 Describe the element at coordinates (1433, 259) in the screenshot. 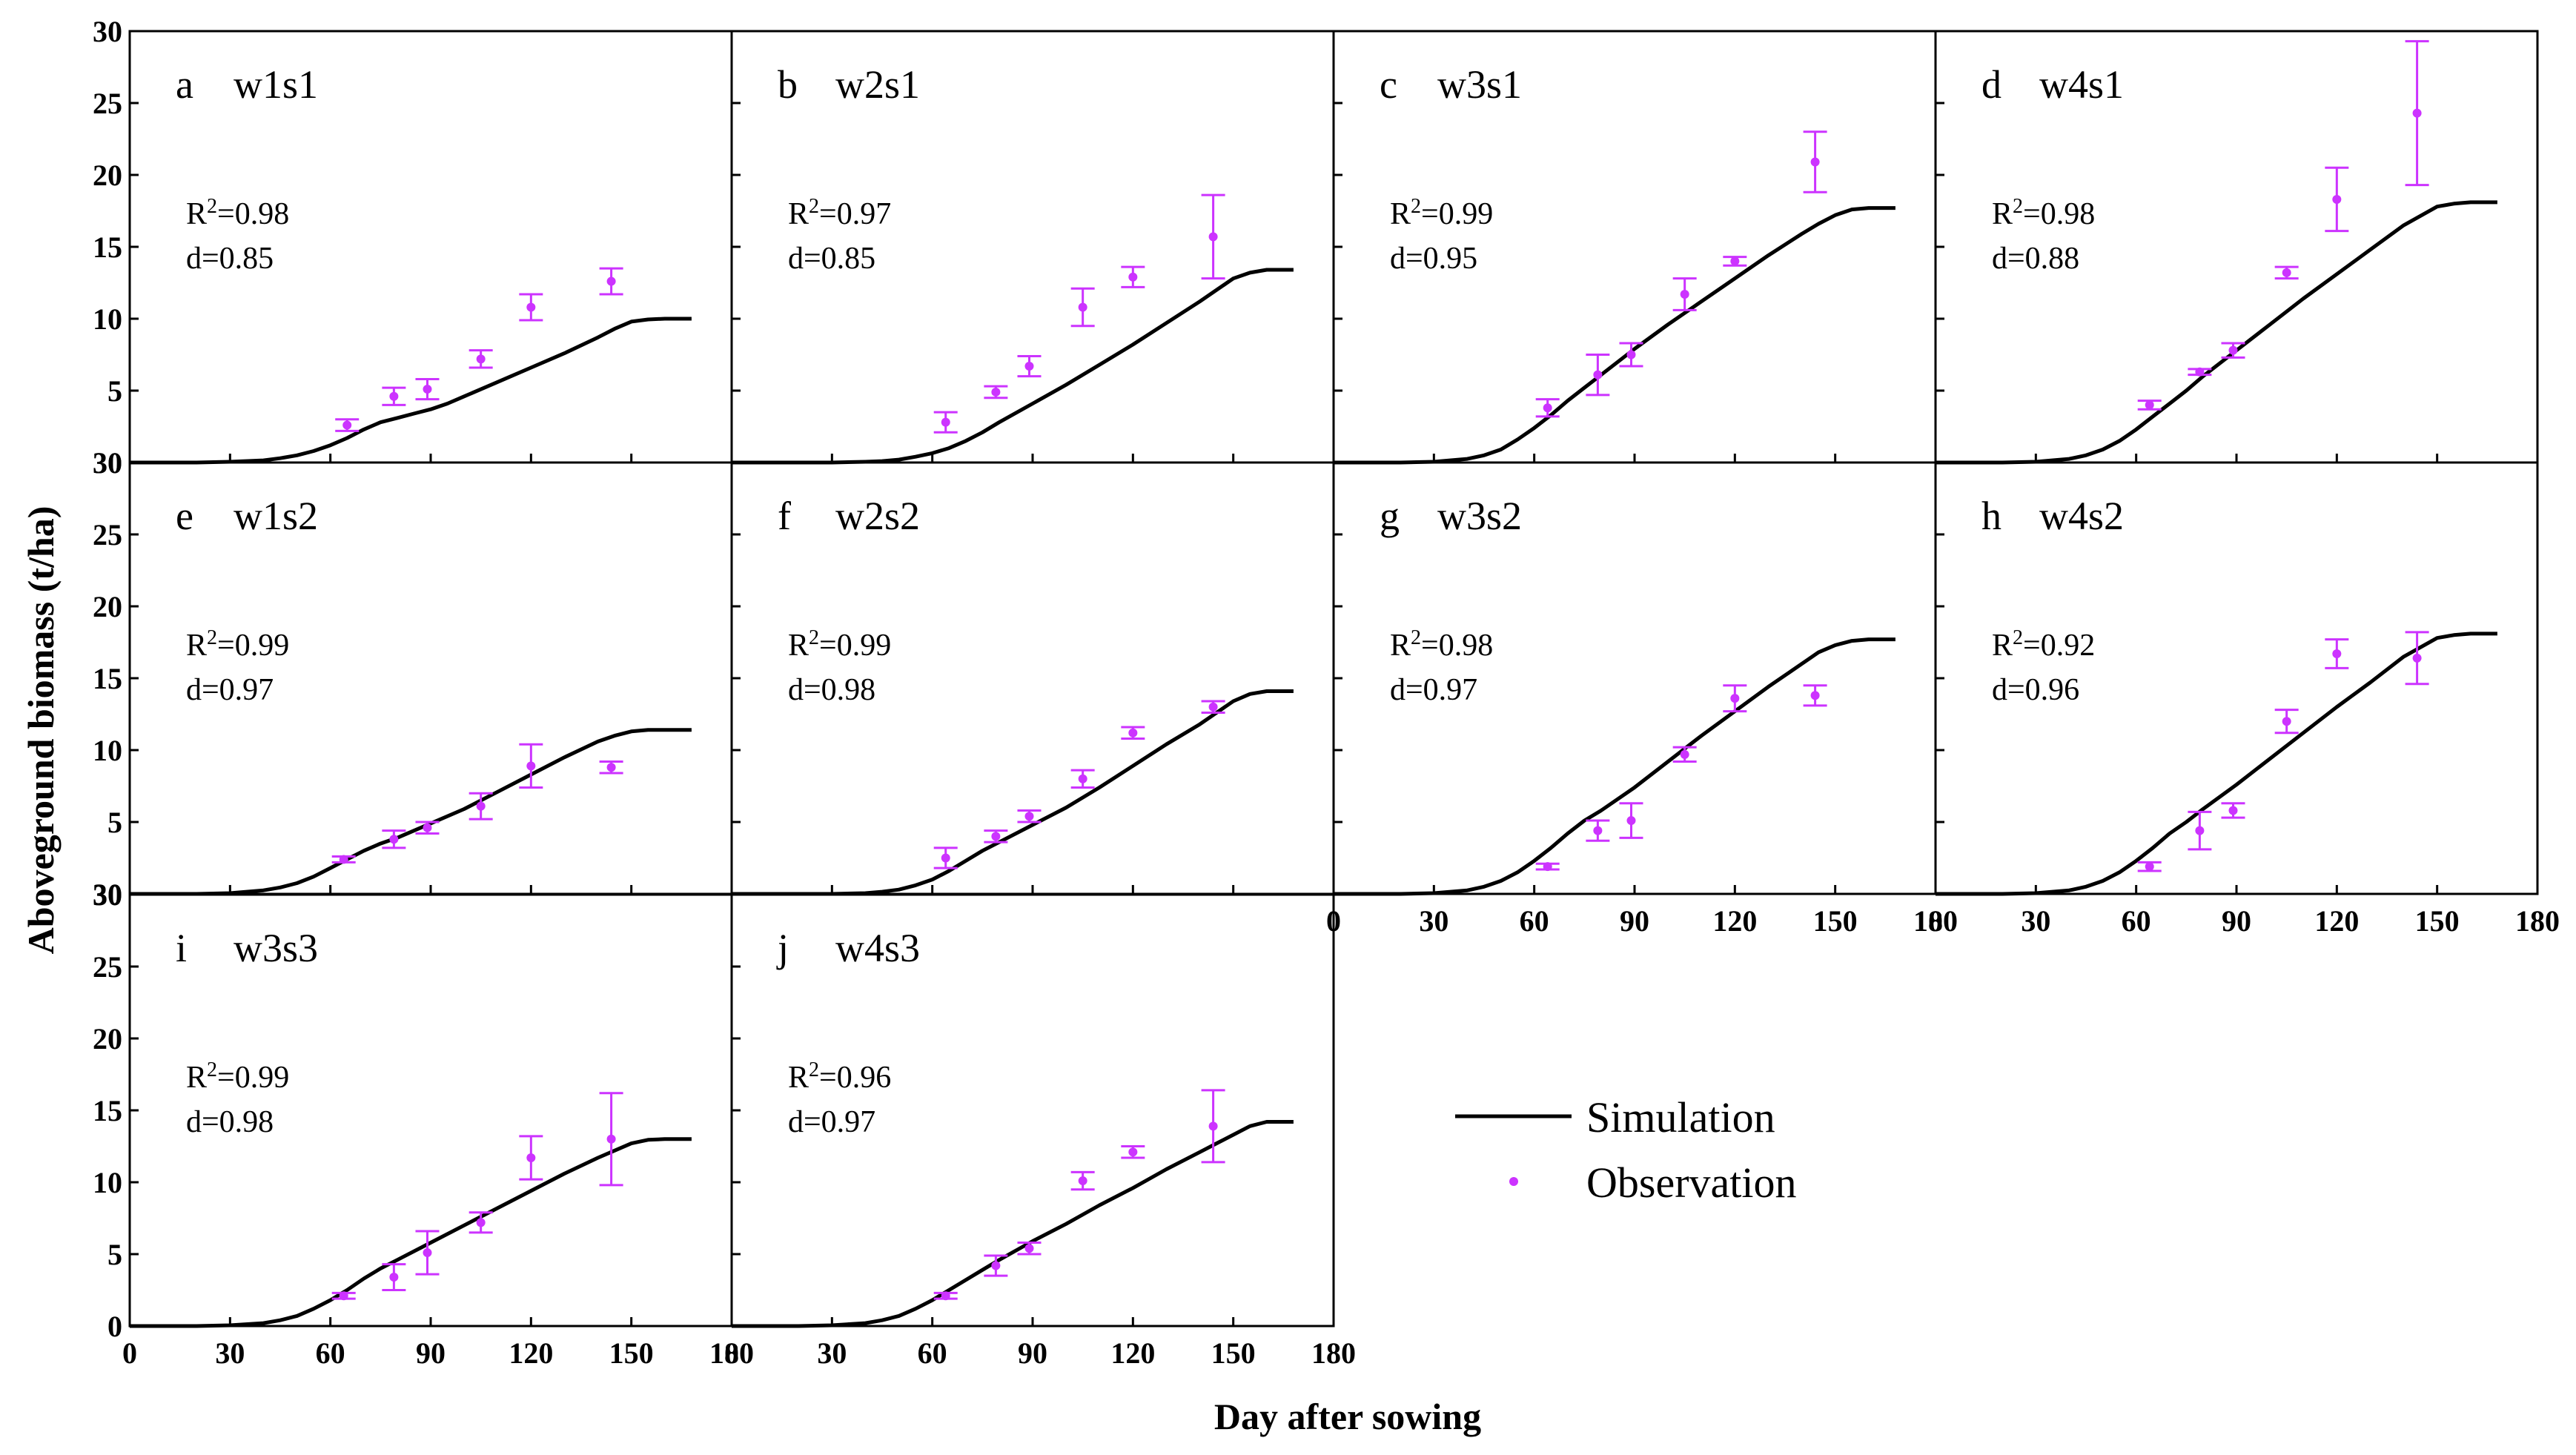

I see `d-index-label: d=0.95` at that location.